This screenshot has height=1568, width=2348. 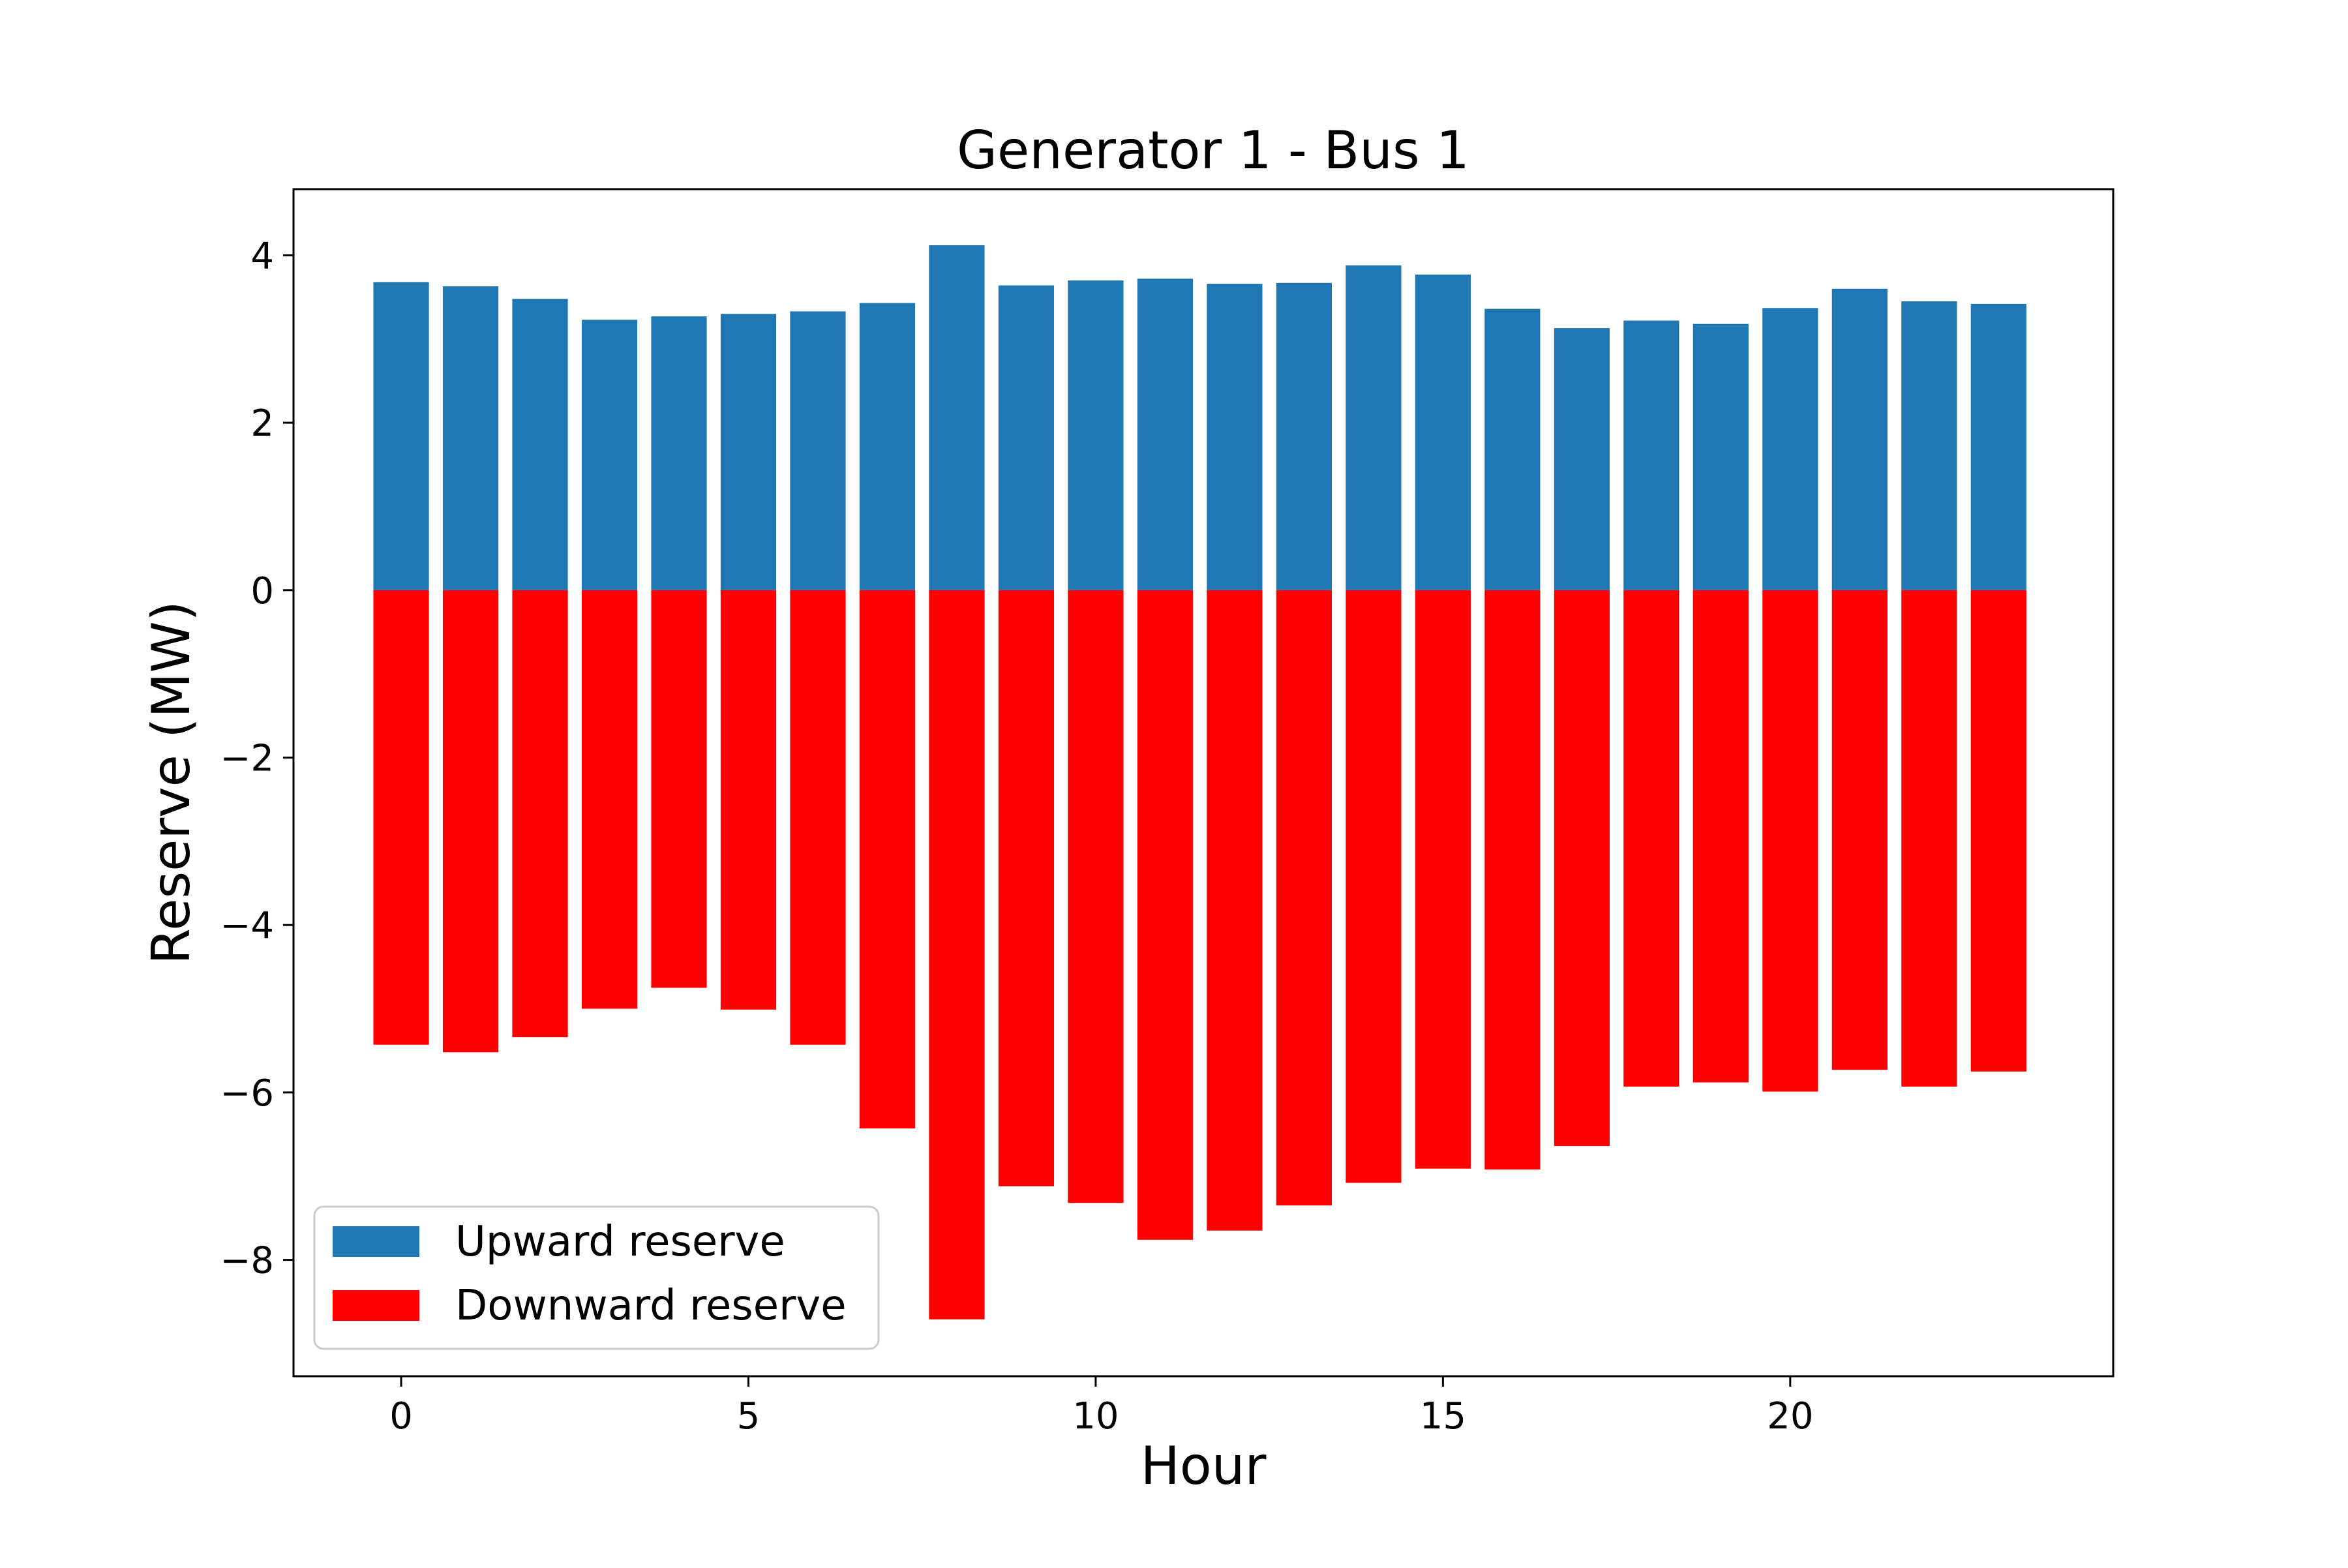 I want to click on y-tick-label-0: 0, so click(x=262, y=591).